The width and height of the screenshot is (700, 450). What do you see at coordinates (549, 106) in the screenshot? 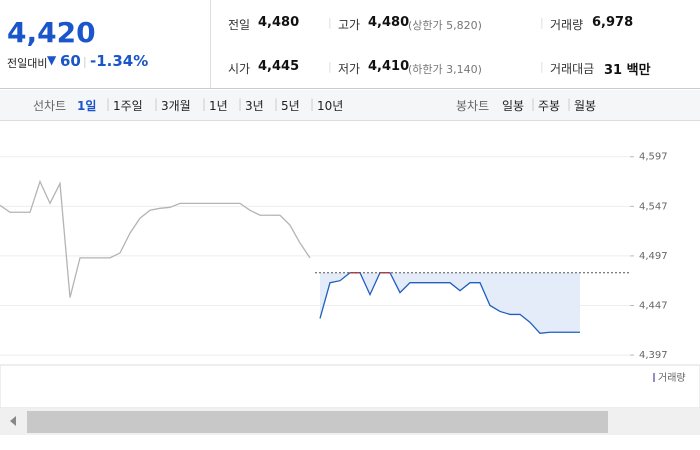
I see `tab: 주봉` at bounding box center [549, 106].